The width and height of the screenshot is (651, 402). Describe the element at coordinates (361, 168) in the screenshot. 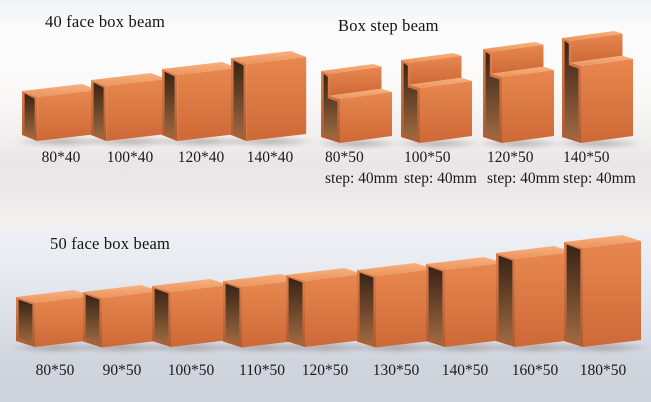

I see `beam-size-step-label: 80*50 step: 40mm` at that location.